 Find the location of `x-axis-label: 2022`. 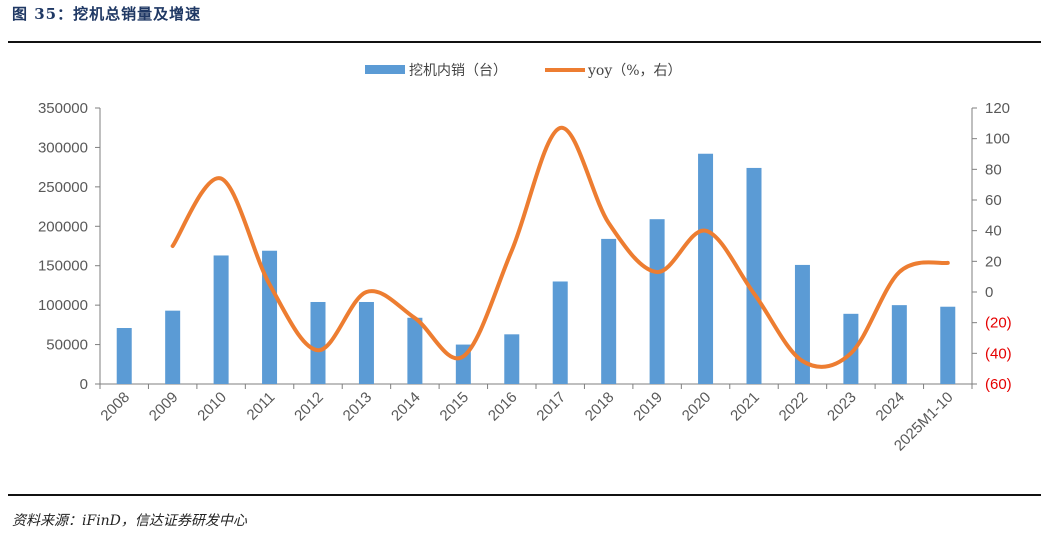

x-axis-label: 2022 is located at coordinates (794, 407).